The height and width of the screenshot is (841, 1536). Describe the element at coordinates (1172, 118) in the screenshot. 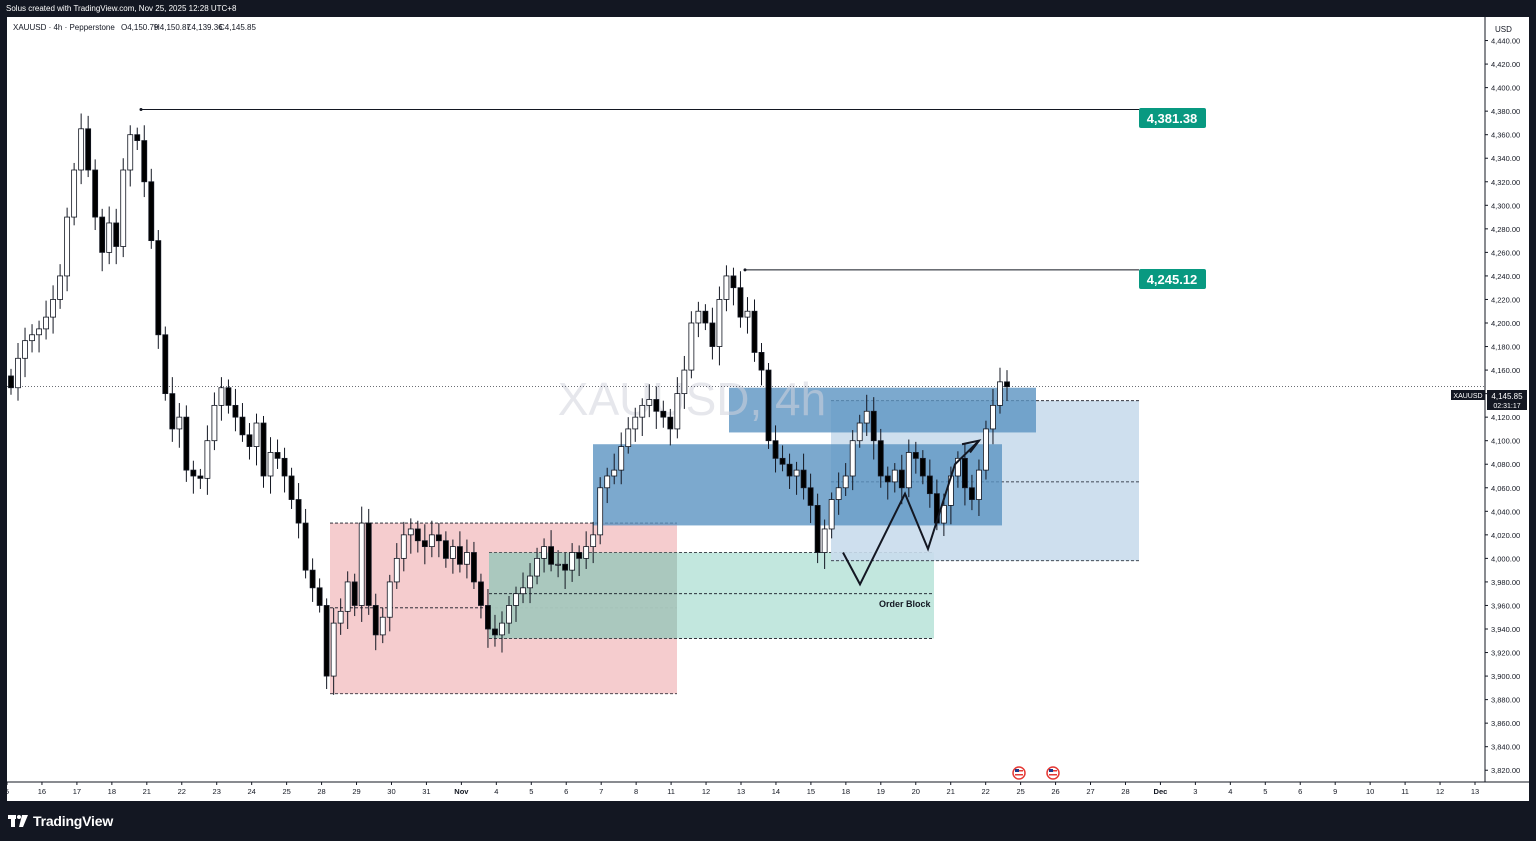

I see `level-badge-1: 4,381.38` at that location.